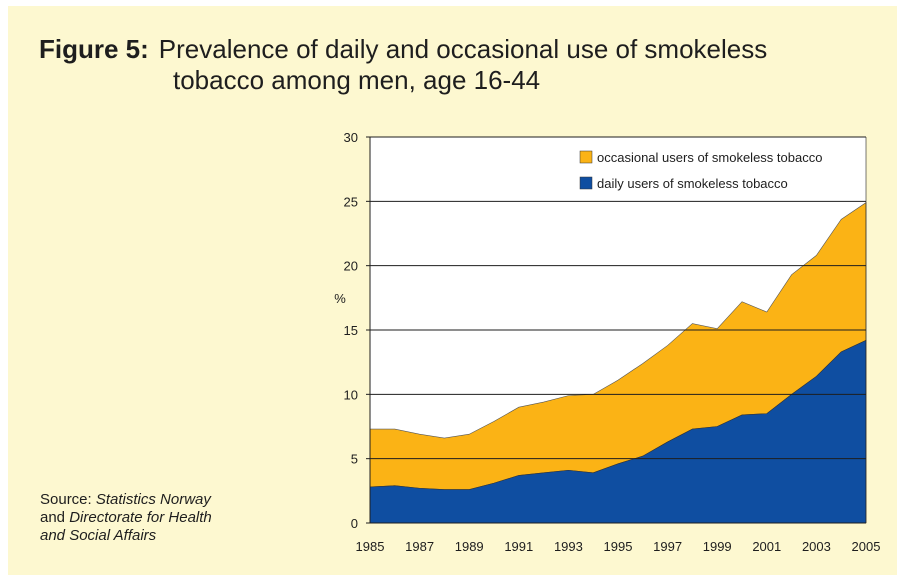  Describe the element at coordinates (518, 546) in the screenshot. I see `x-tick-label: 1991` at that location.